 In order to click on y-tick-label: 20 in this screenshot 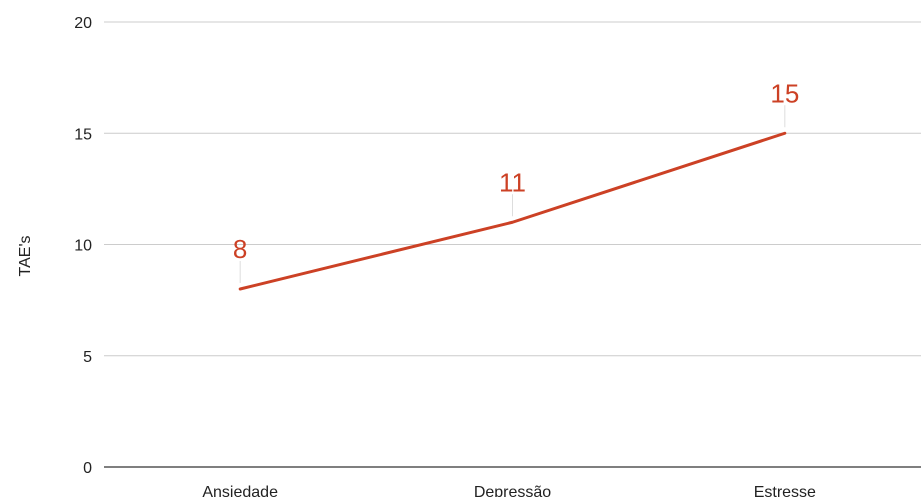, I will do `click(83, 23)`.